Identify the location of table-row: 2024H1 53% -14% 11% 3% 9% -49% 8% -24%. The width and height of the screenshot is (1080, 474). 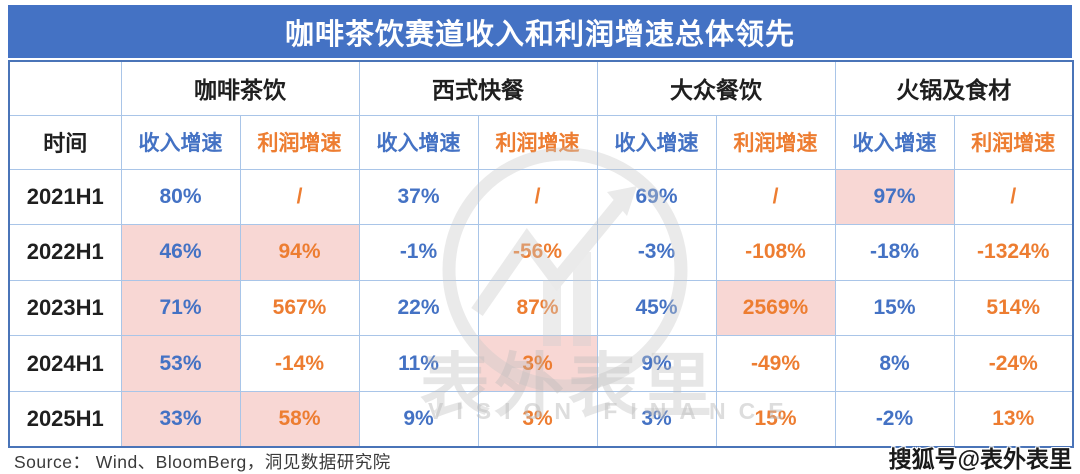
(541, 363).